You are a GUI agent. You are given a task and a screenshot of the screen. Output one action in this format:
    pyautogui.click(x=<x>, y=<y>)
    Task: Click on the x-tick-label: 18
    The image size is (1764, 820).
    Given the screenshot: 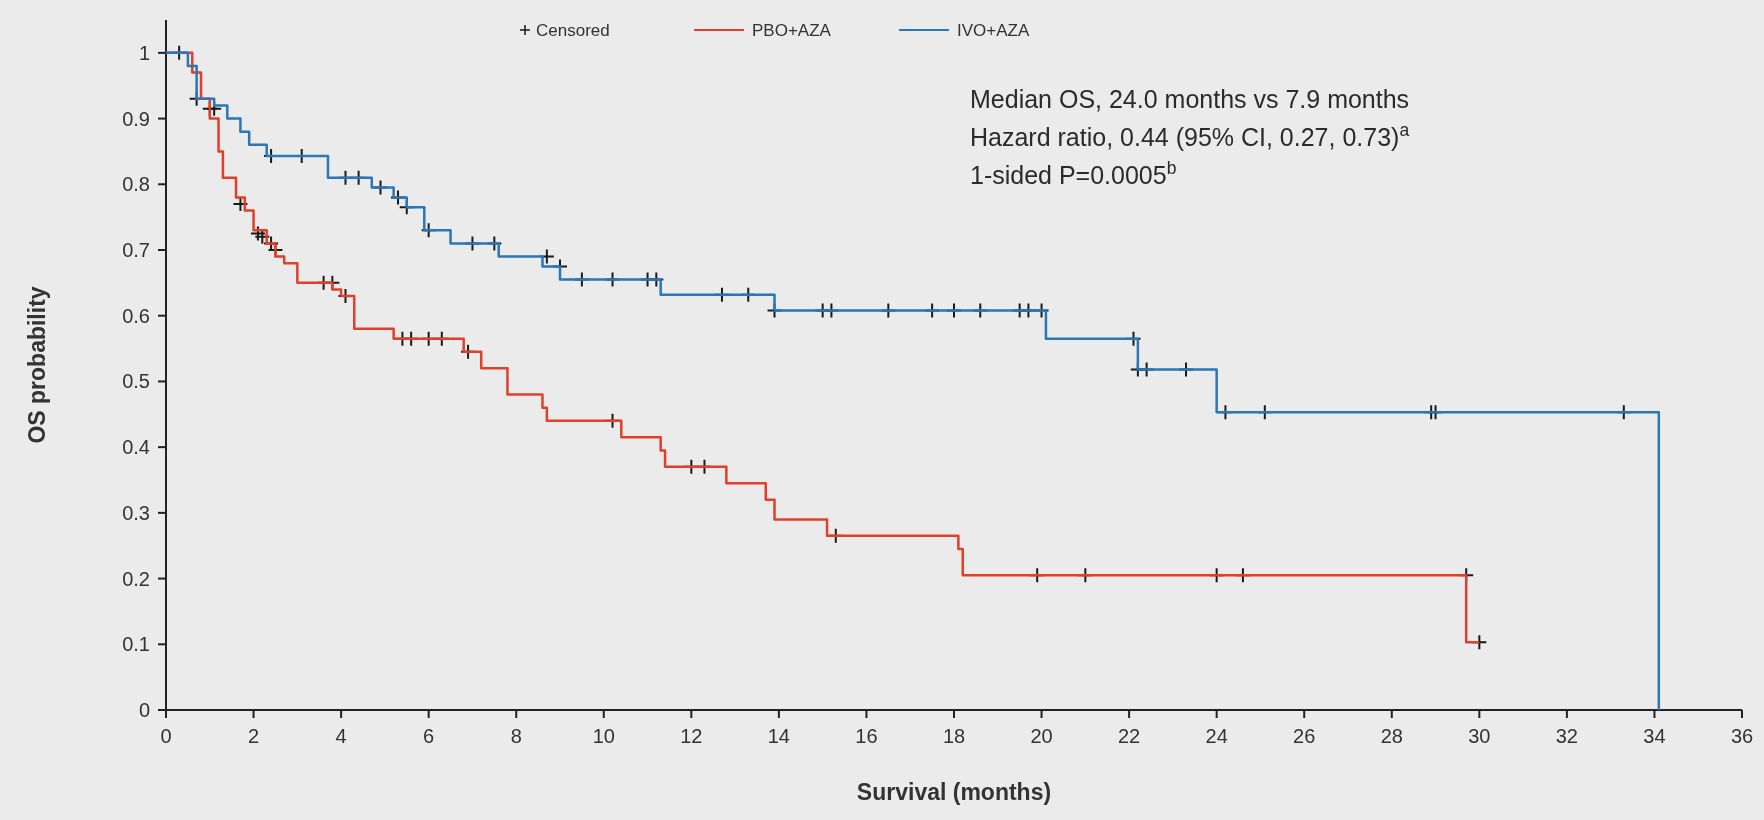 What is the action you would take?
    pyautogui.click(x=954, y=736)
    